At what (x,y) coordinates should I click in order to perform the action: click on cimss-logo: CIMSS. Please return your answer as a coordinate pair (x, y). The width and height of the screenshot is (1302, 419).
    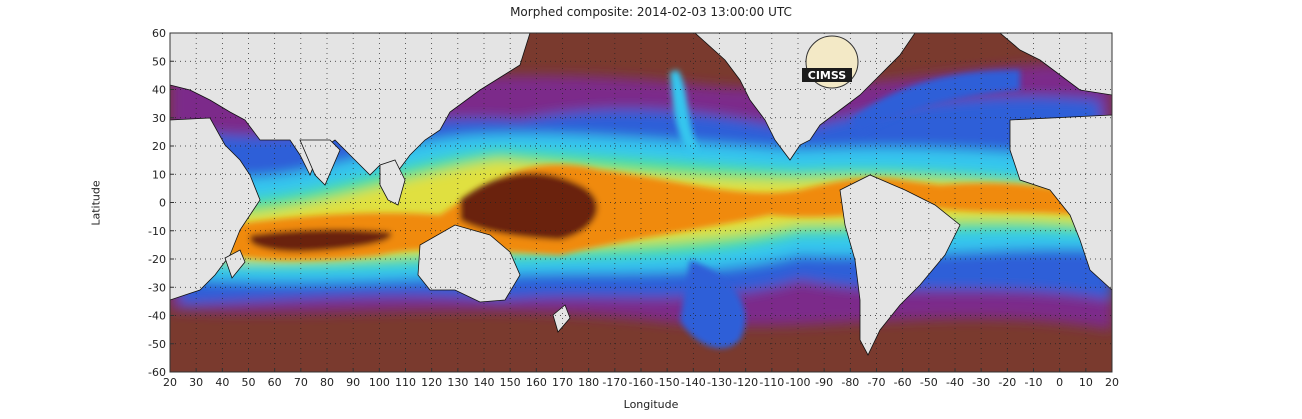
    Looking at the image, I should click on (830, 62).